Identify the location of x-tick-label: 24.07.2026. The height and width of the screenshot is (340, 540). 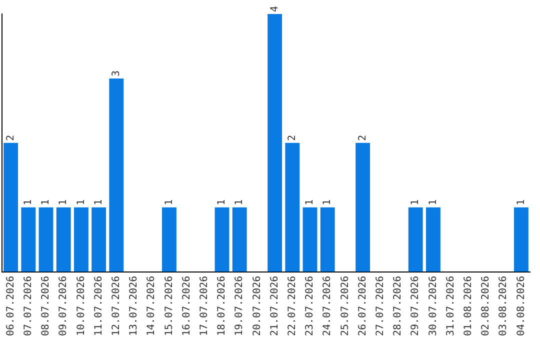
(328, 306).